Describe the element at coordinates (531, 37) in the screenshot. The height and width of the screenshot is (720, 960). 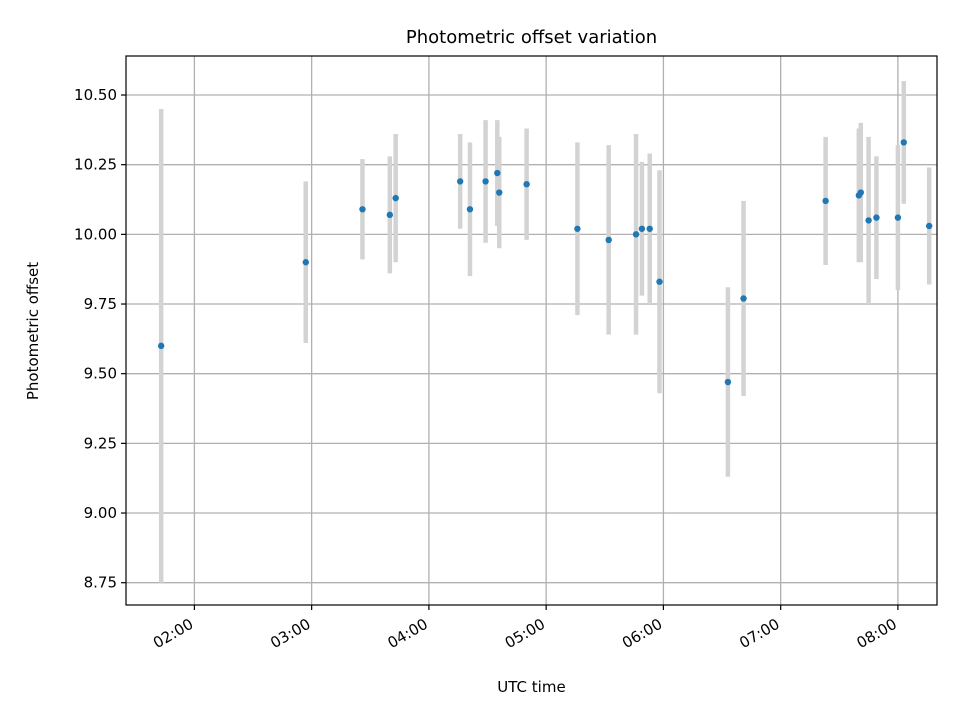
I see `chart-title: Photometric offset variation` at that location.